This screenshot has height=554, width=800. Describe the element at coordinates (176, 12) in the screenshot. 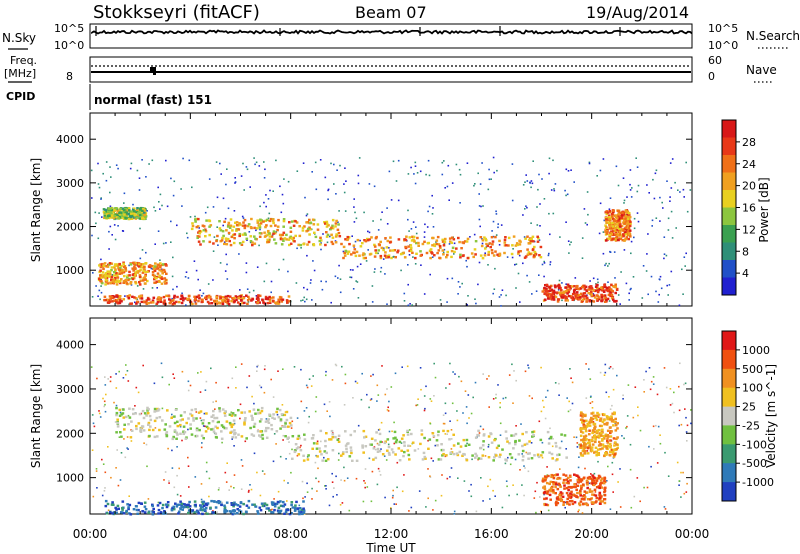

I see `station-title: Stokkseyri (fitACF)` at that location.